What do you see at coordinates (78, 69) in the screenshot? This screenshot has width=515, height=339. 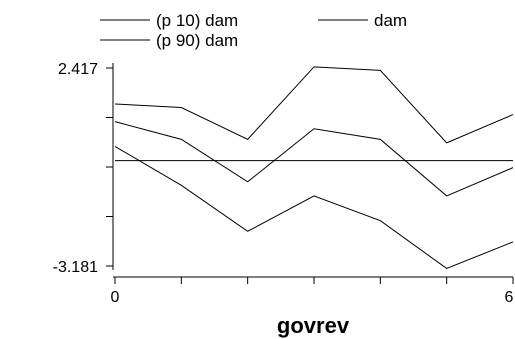 I see `y-tick-label-top: 2.417` at bounding box center [78, 69].